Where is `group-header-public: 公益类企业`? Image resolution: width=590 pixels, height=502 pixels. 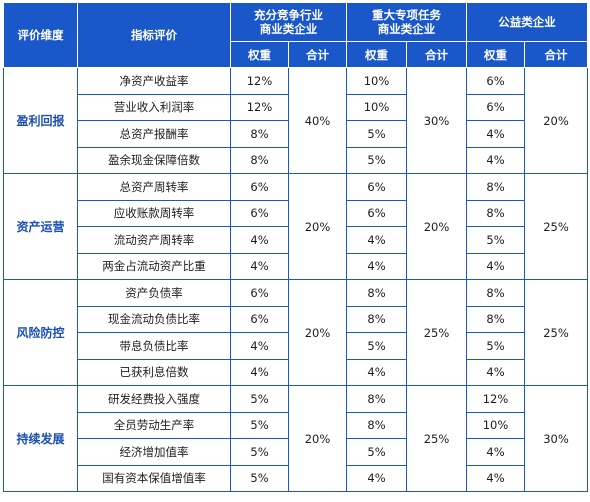
group-header-public: 公益类企业 is located at coordinates (527, 22).